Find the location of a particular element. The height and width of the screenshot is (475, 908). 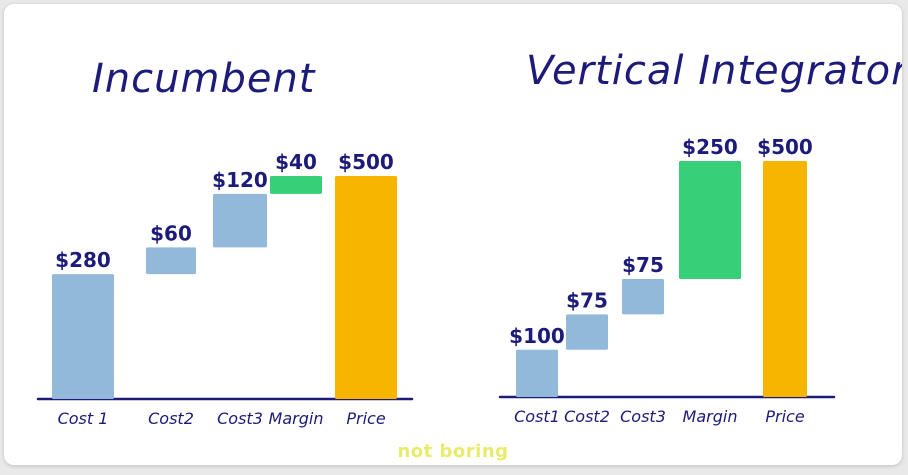

category-label: Cost1 is located at coordinates (537, 416).